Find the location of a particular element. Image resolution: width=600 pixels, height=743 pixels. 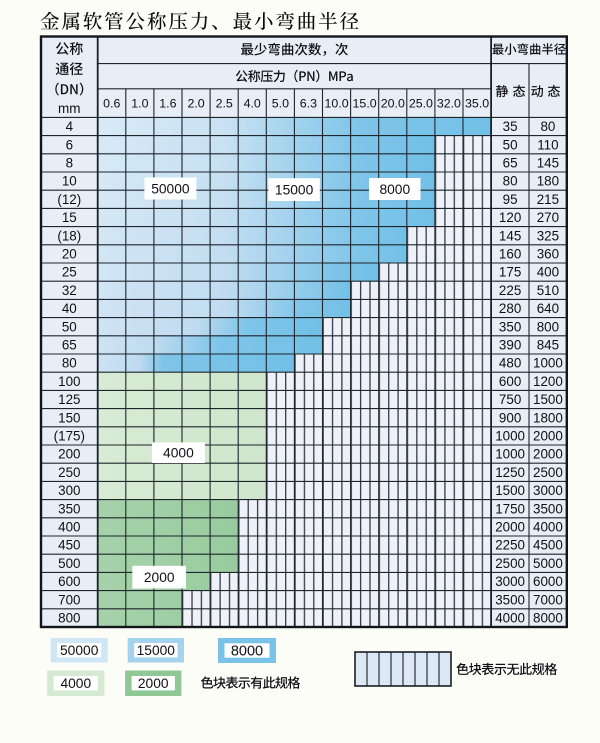

svg-text: 350 is located at coordinates (69, 508).